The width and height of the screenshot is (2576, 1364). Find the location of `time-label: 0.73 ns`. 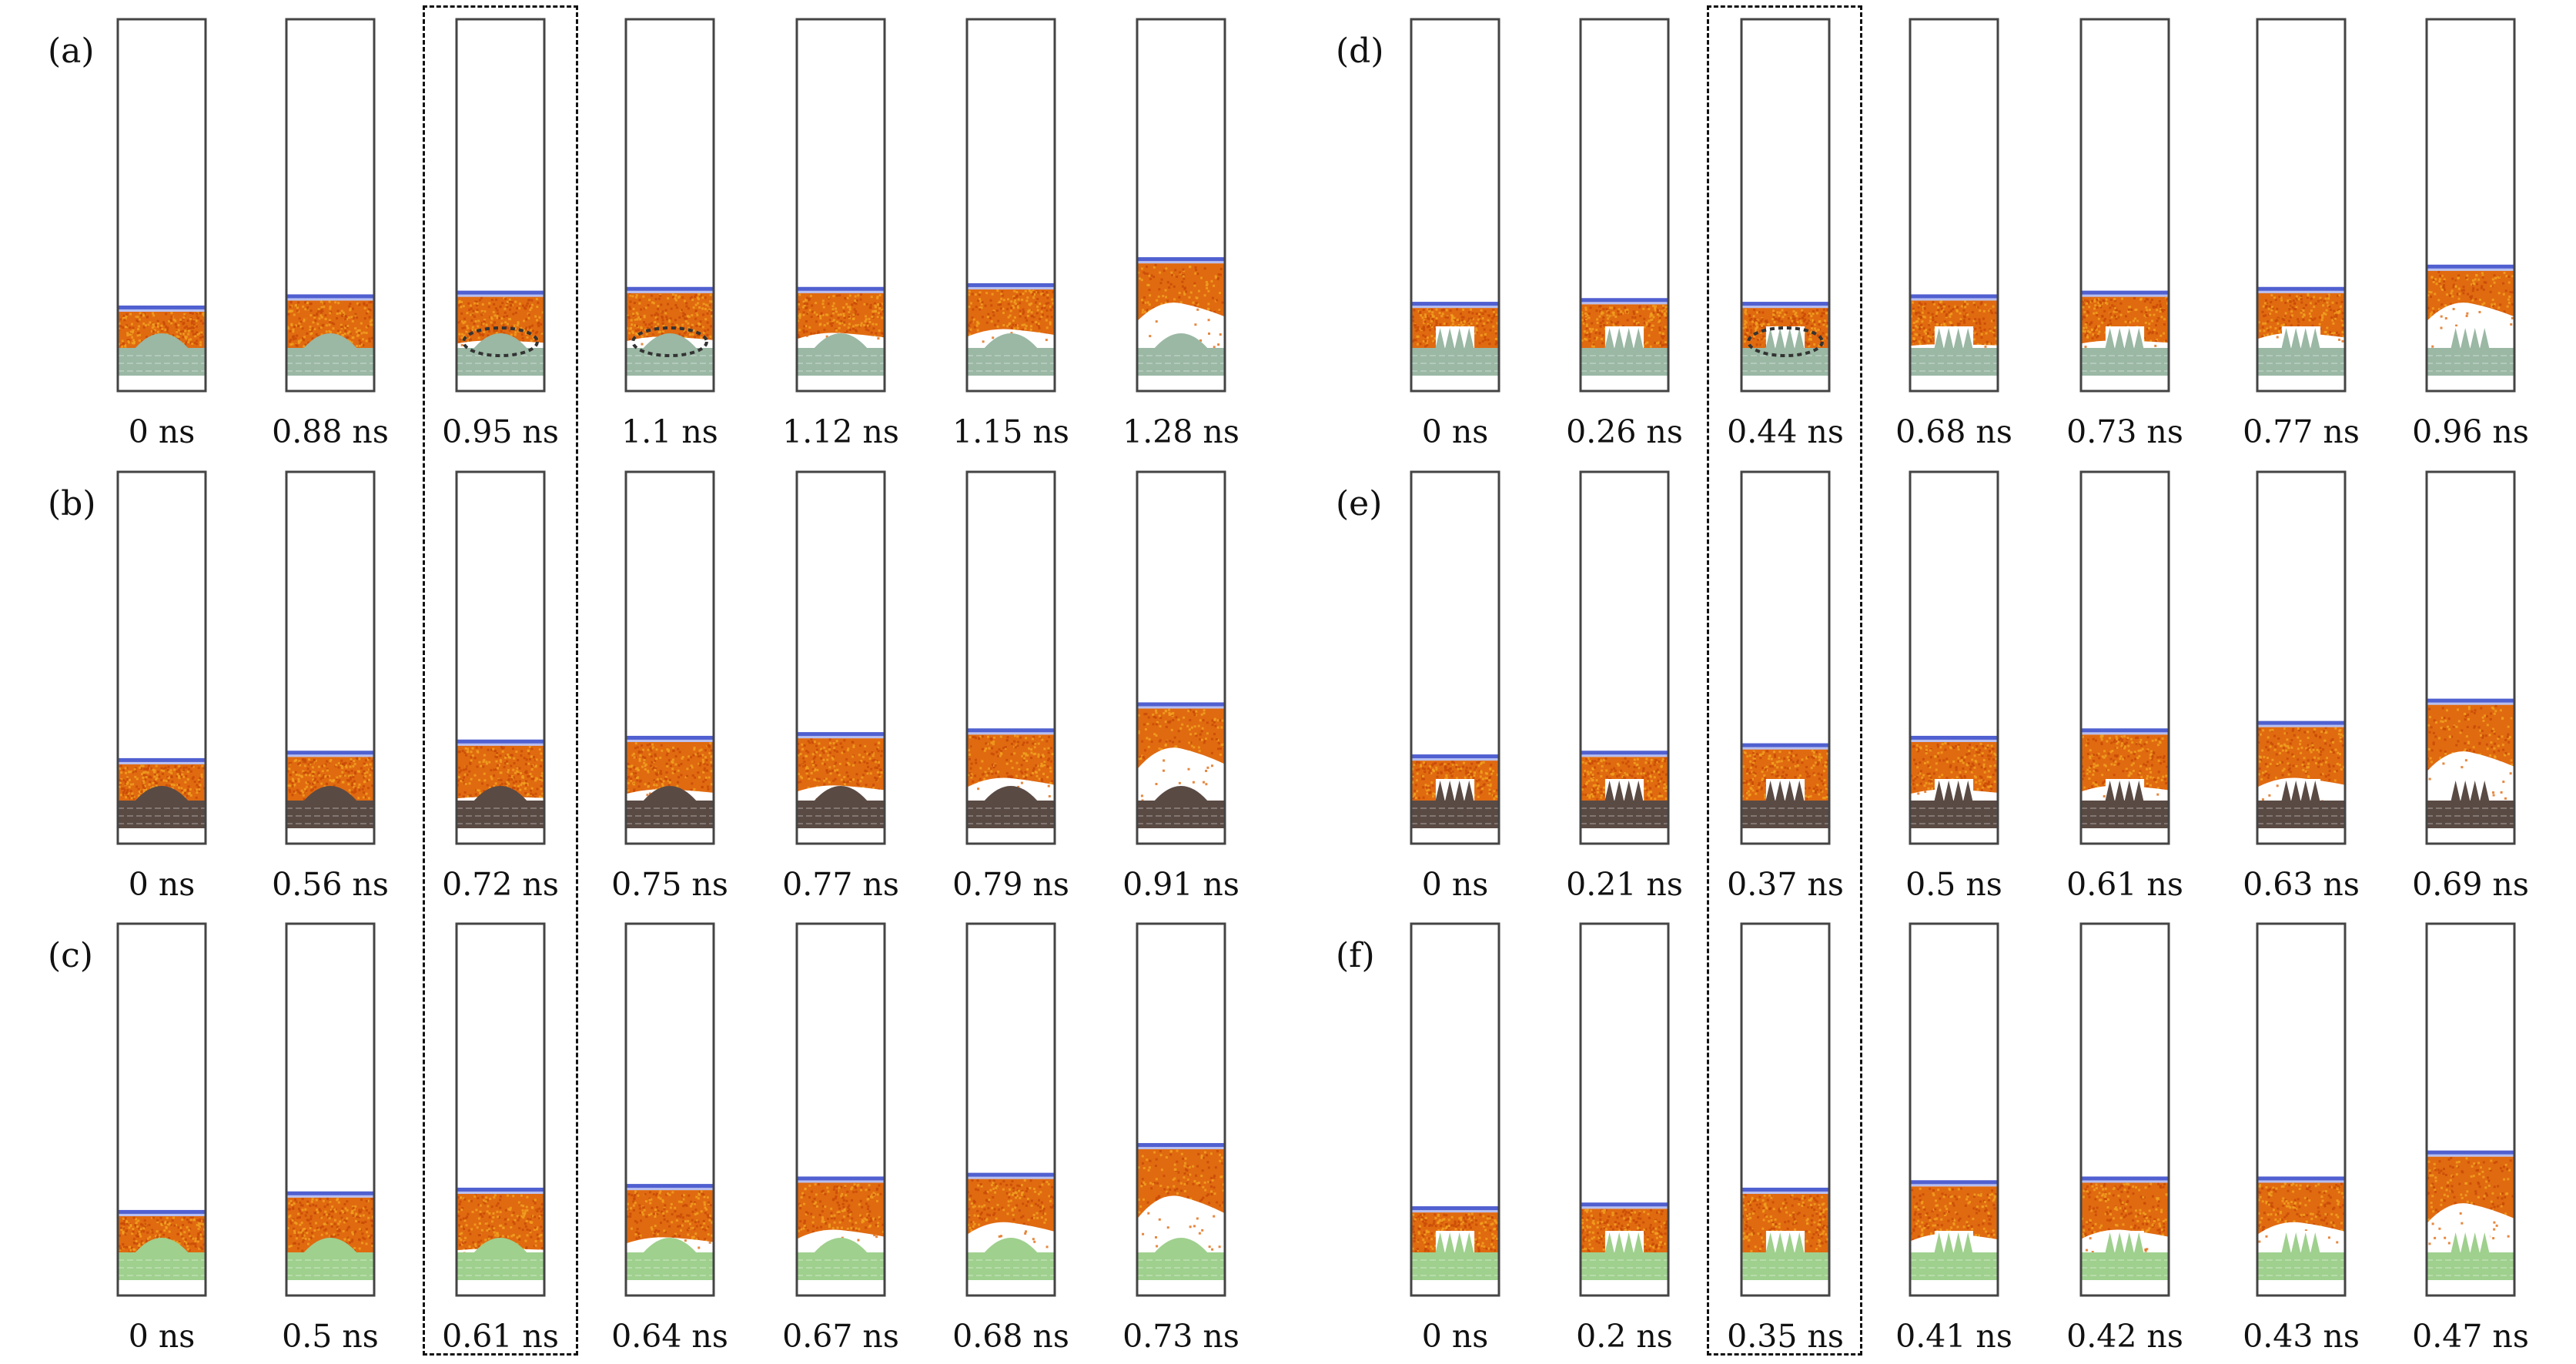

time-label: 0.73 ns is located at coordinates (1180, 1336).